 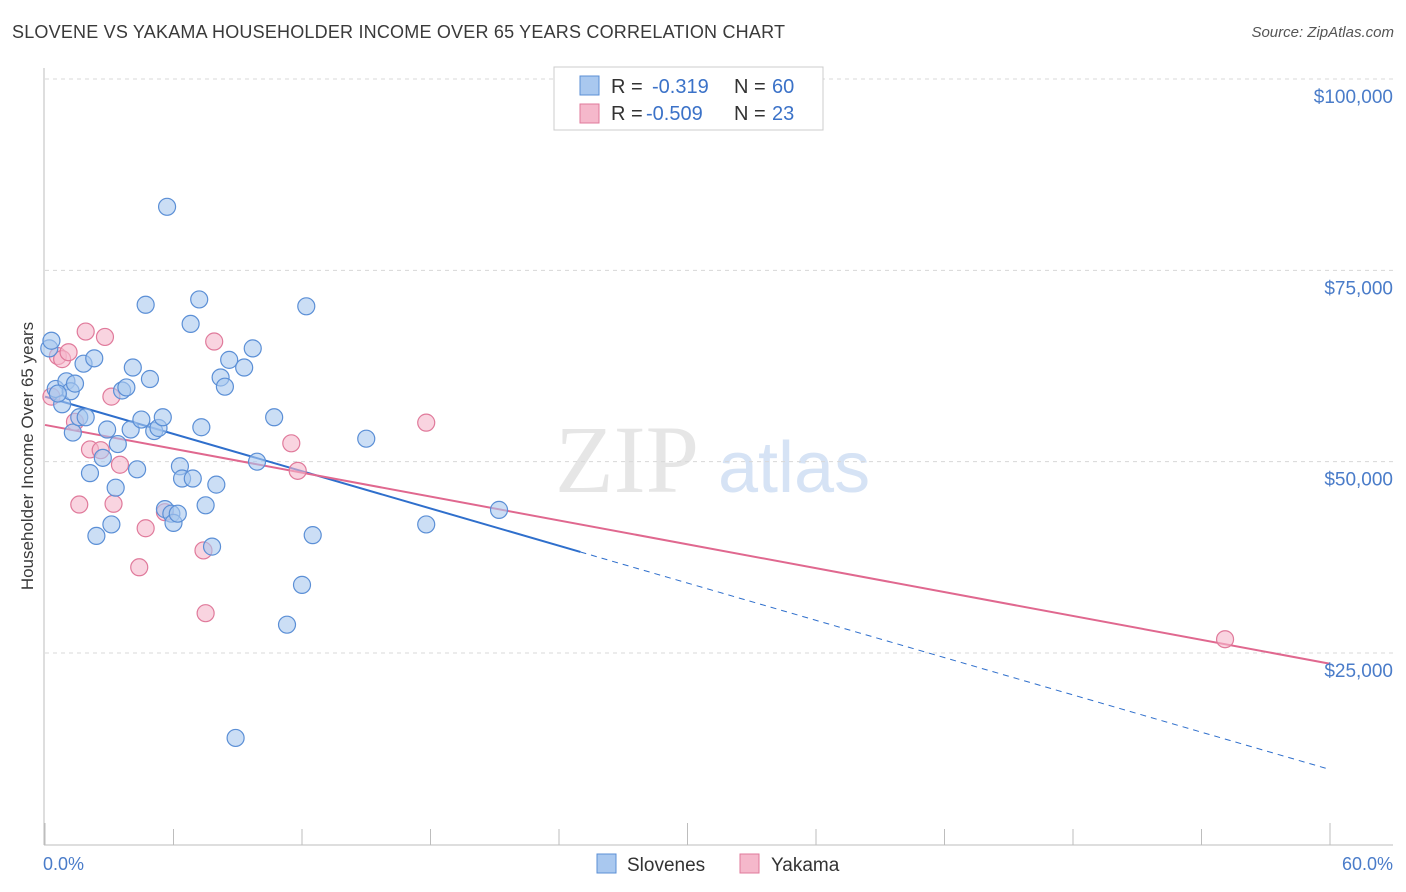 What do you see at coordinates (1358, 288) in the screenshot?
I see `y-tick-label-2: $75,000` at bounding box center [1358, 288].